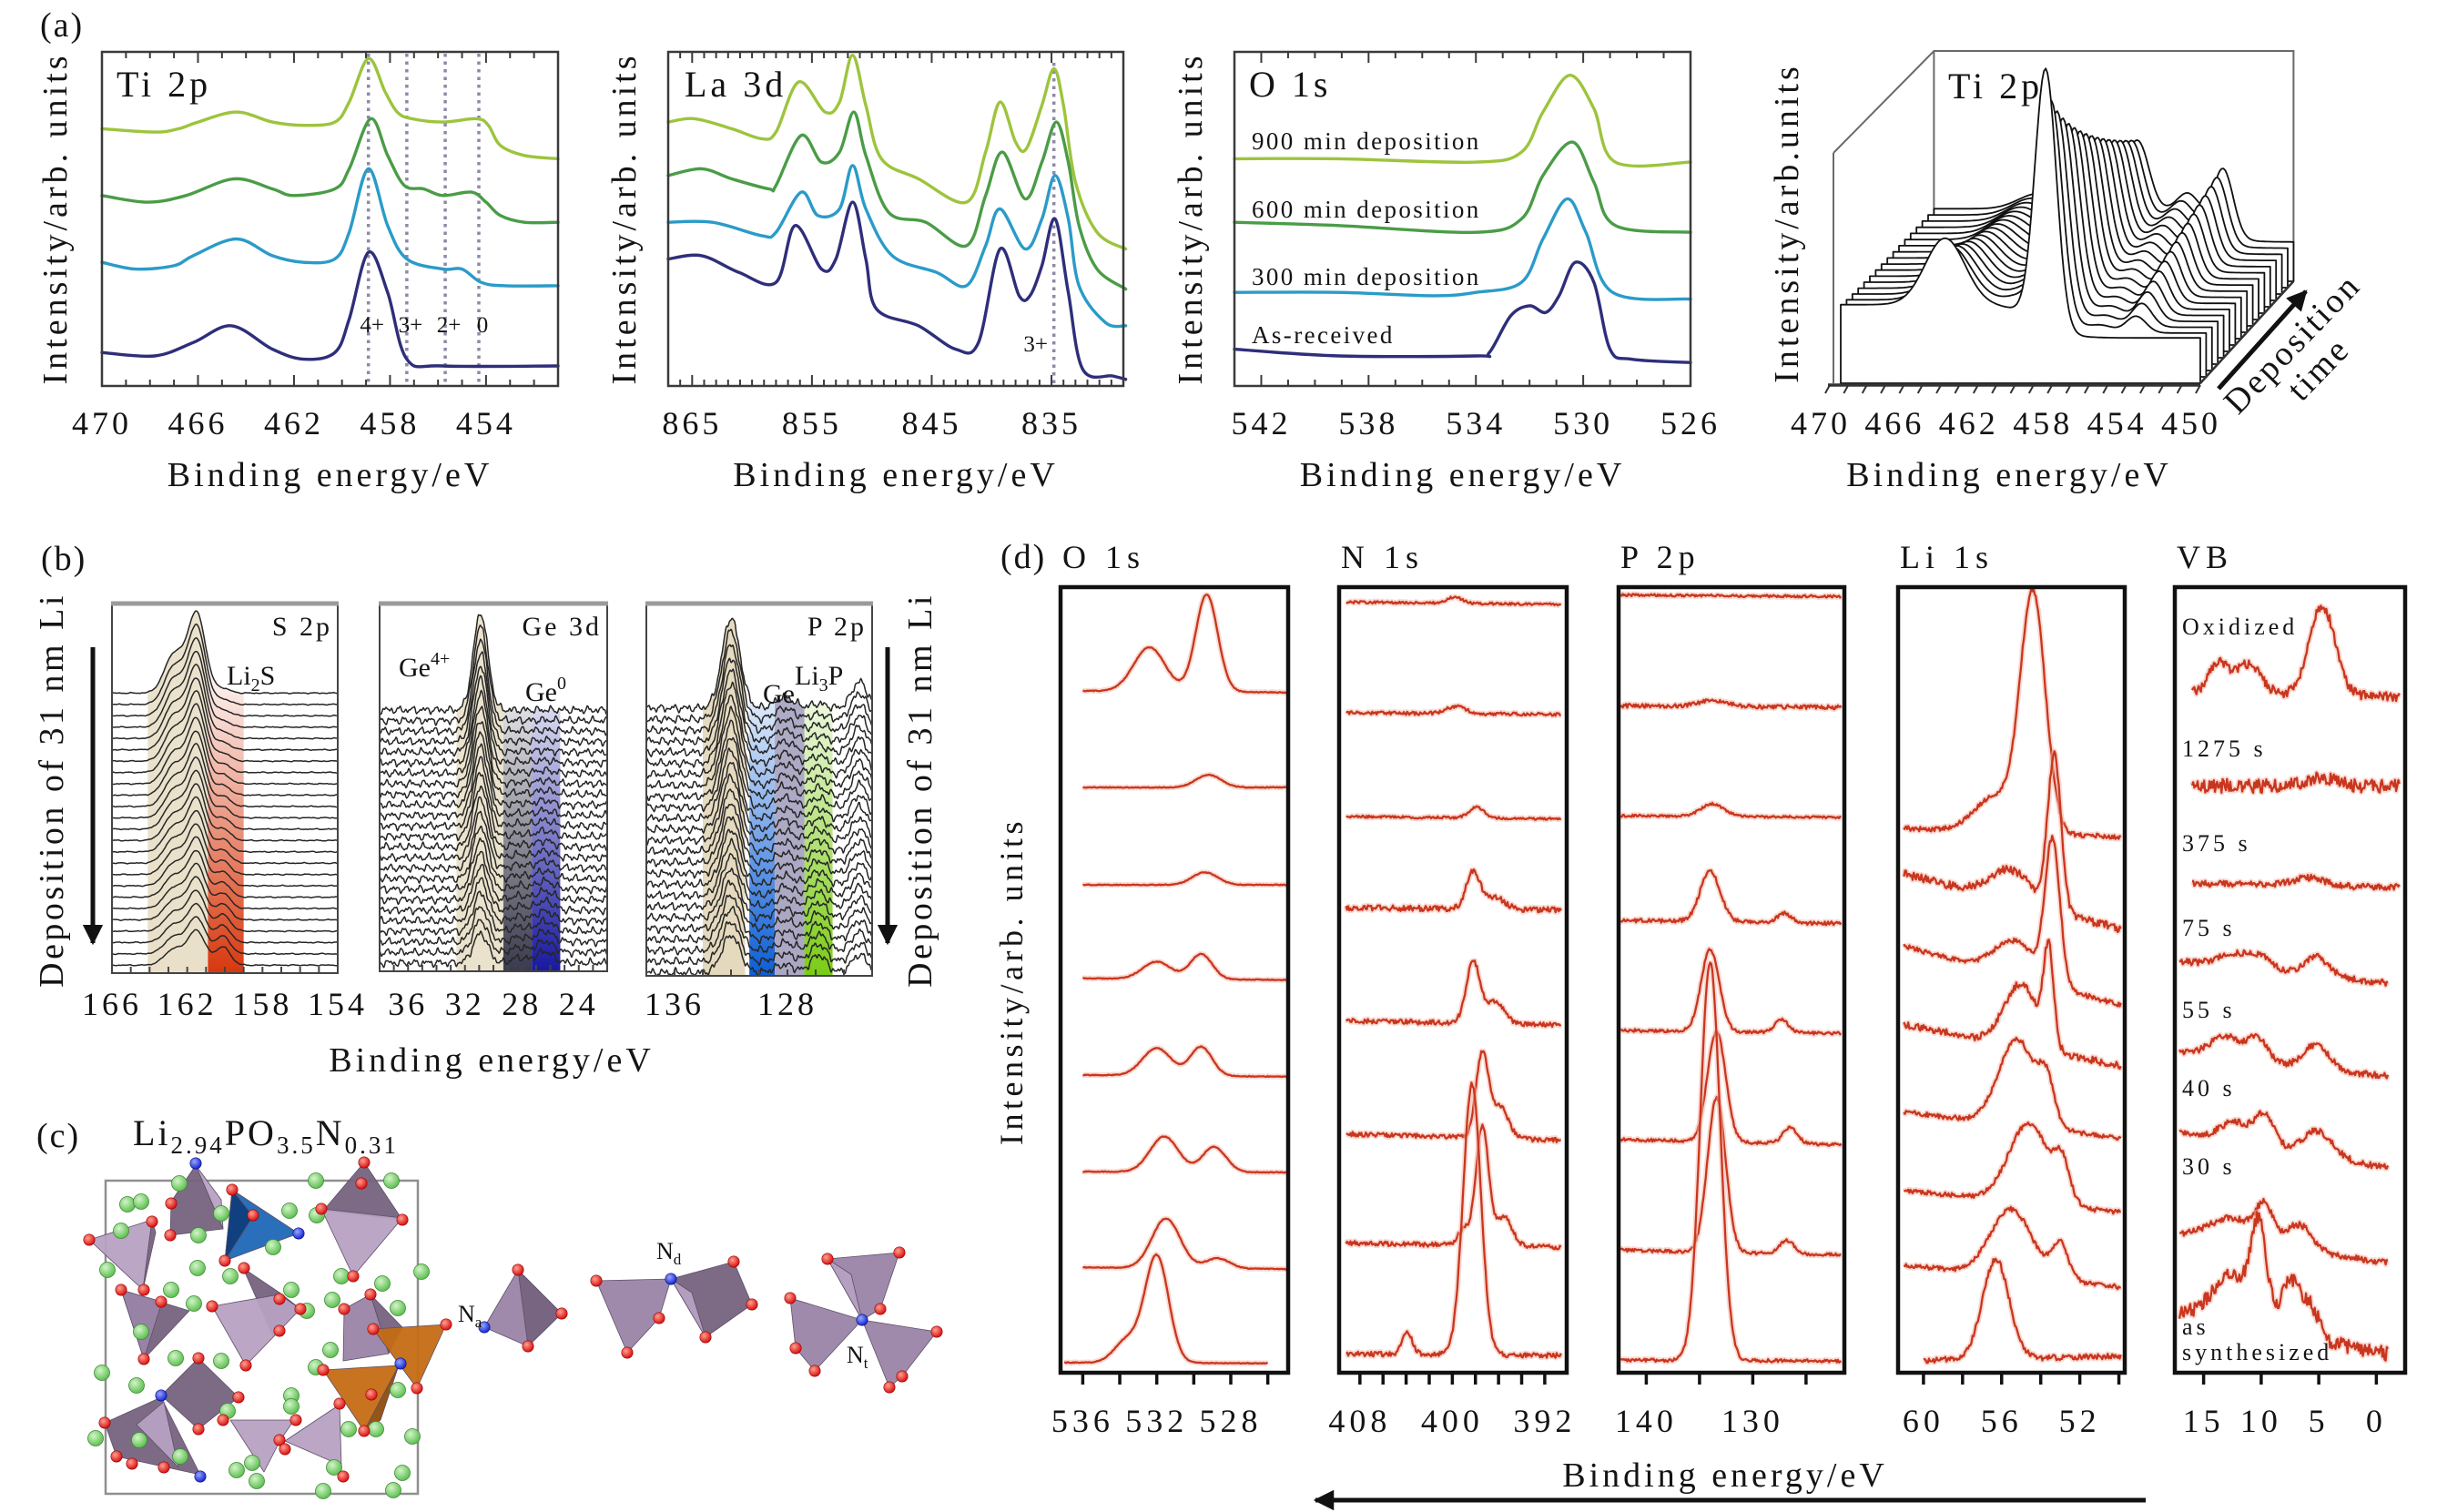  Describe the element at coordinates (1821, 423) in the screenshot. I see `x-tick-label: 470` at that location.